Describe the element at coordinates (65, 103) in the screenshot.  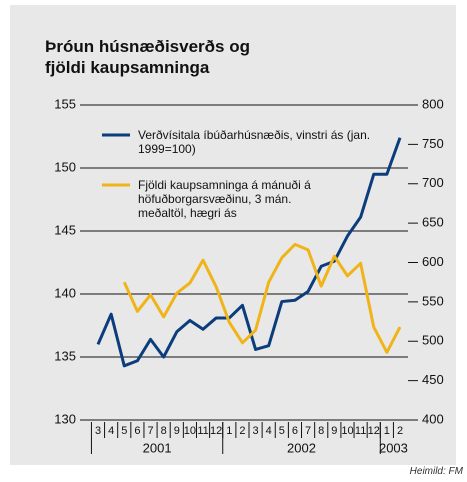
I see `y-tick-label: 155` at that location.